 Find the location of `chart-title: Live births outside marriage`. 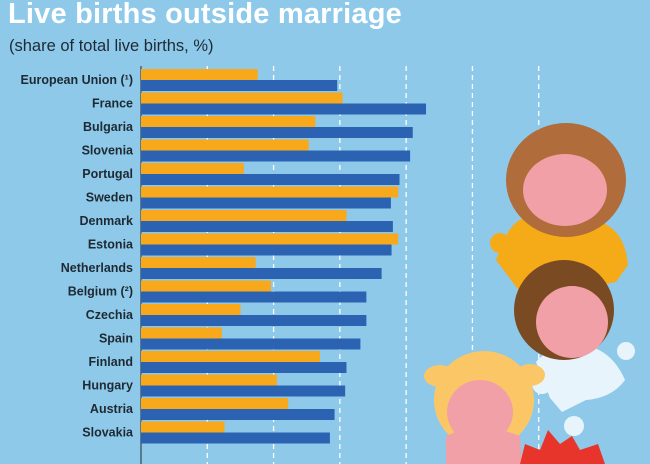

chart-title: Live births outside marriage is located at coordinates (205, 15).